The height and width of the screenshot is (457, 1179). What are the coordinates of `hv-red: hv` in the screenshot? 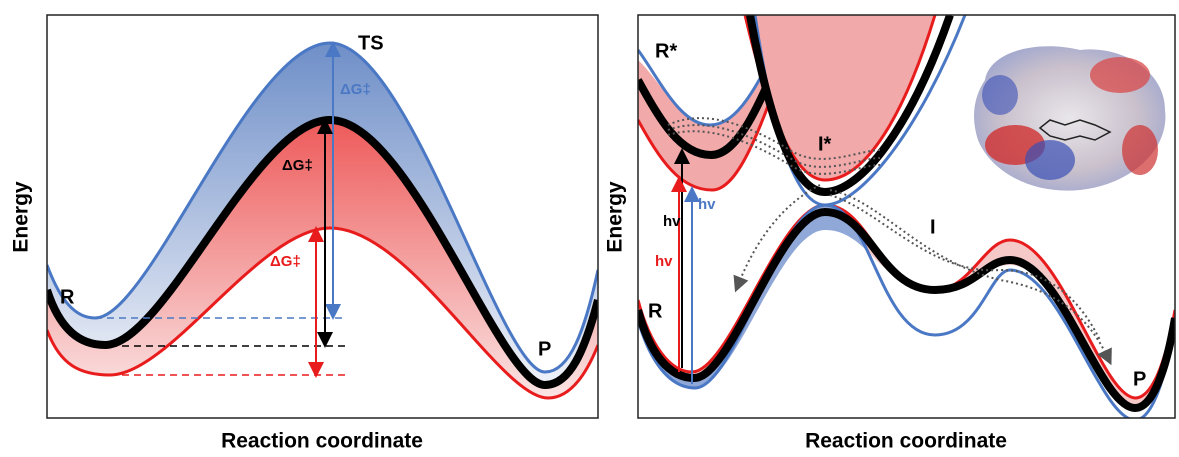 It's located at (664, 261).